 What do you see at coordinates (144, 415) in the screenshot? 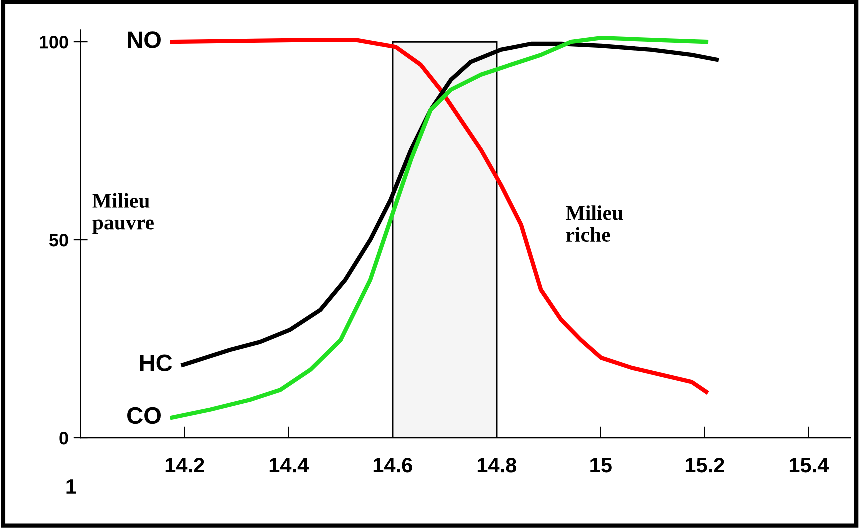
I see `series-label: CO` at bounding box center [144, 415].